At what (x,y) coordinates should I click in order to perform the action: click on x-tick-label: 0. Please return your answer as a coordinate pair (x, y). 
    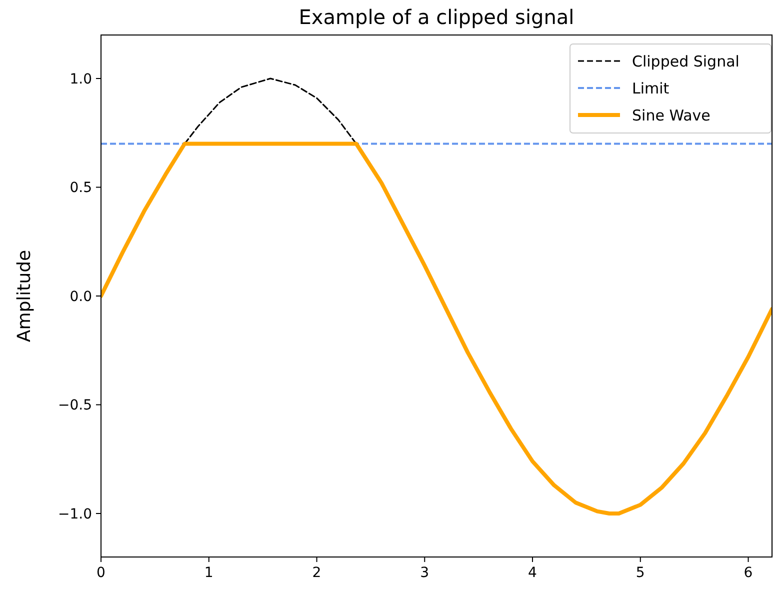
    Looking at the image, I should click on (101, 573).